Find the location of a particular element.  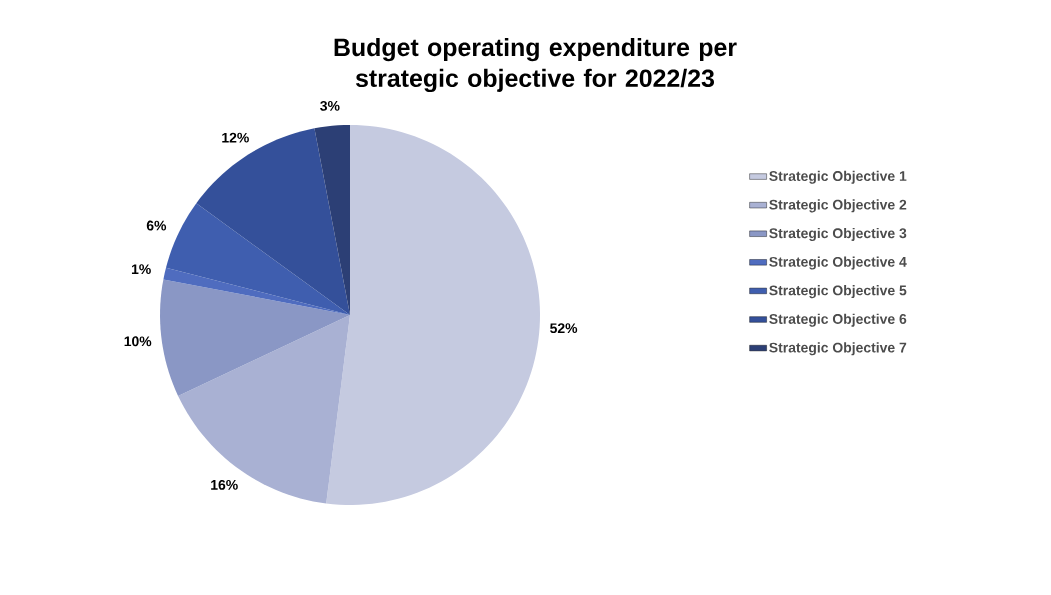

data-label: 16% is located at coordinates (224, 484).